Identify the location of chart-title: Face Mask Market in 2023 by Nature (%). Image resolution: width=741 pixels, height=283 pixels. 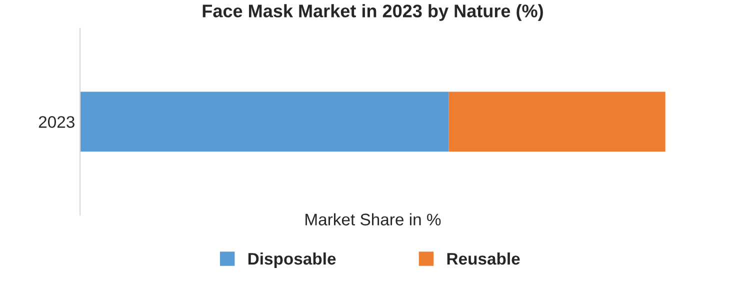
(372, 12).